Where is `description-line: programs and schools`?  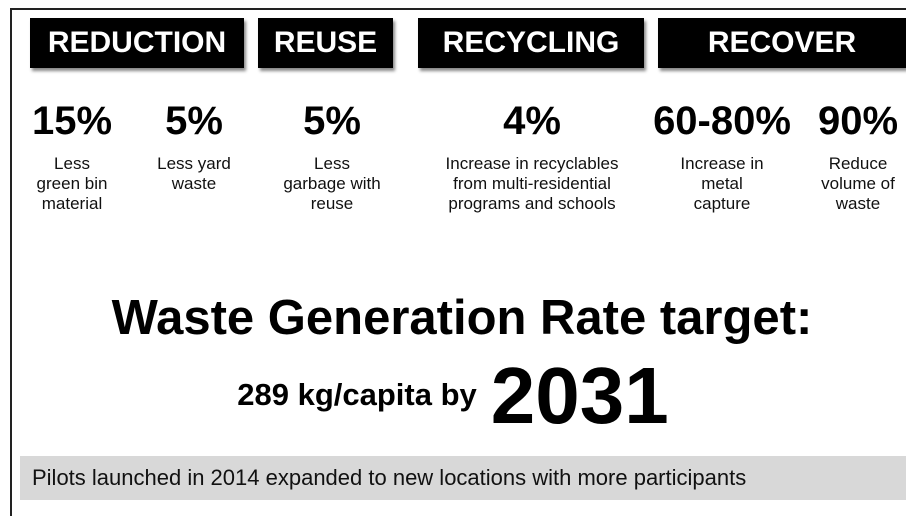 description-line: programs and schools is located at coordinates (532, 203).